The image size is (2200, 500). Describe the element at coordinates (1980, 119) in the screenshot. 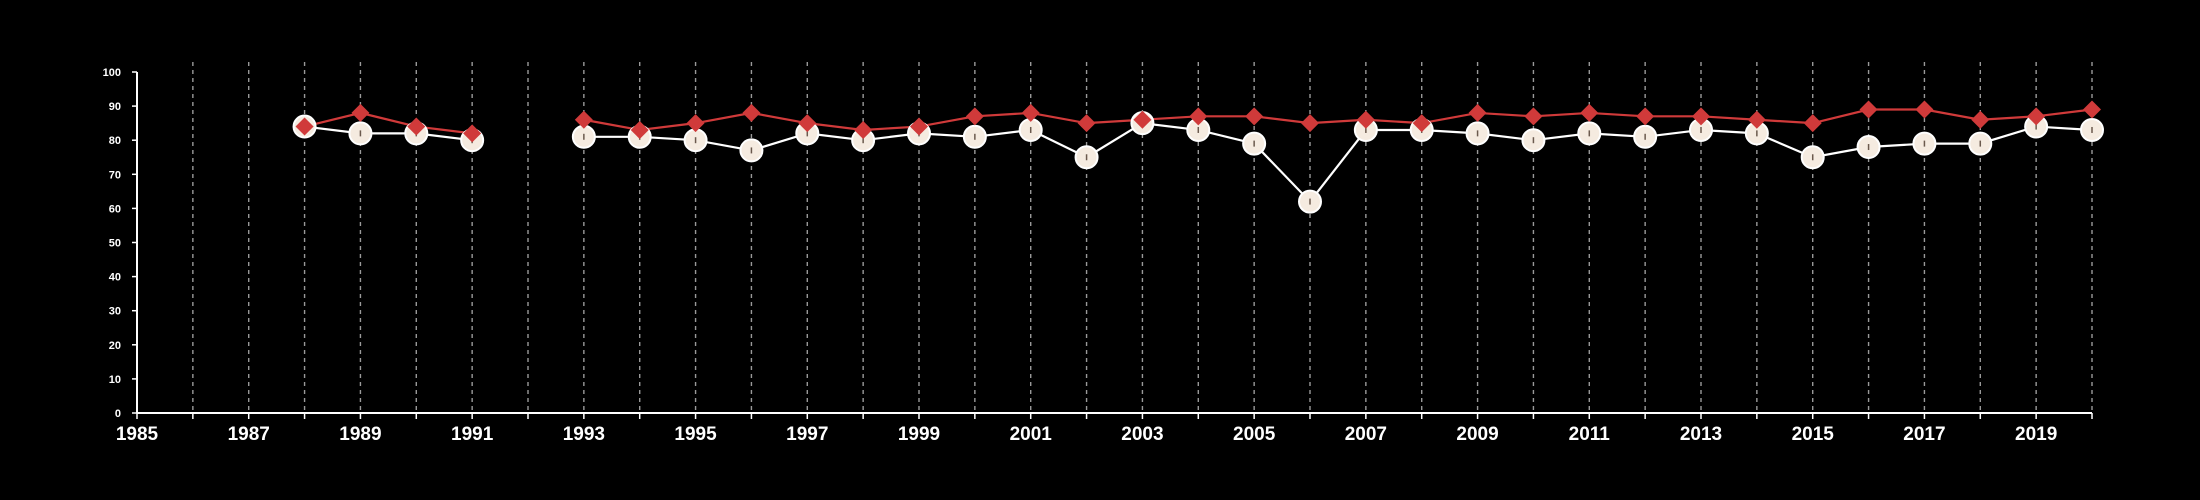

I see `diamond-point-2018` at that location.